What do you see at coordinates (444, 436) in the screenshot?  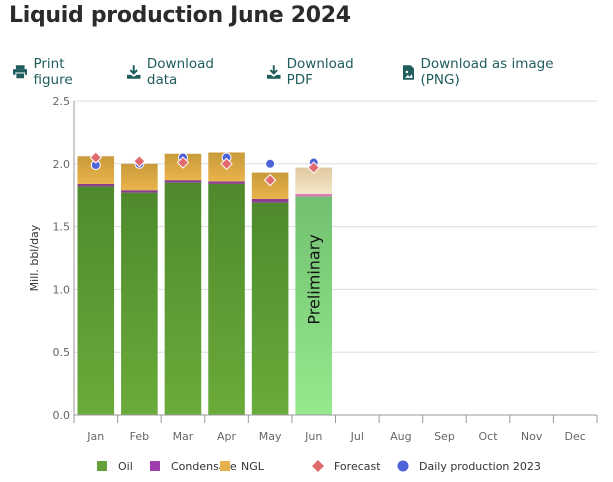 I see `x-tick-label: Sep` at bounding box center [444, 436].